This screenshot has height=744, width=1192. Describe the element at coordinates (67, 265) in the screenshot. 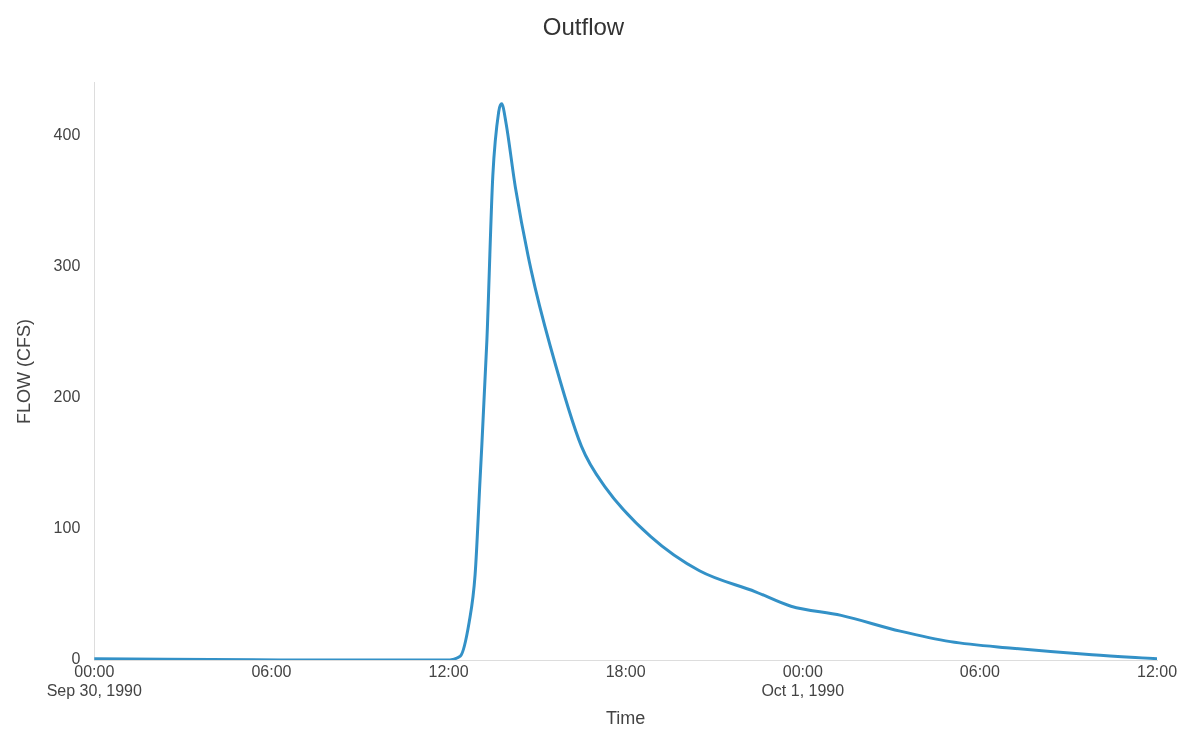

I see `y-tick-label: 300` at that location.